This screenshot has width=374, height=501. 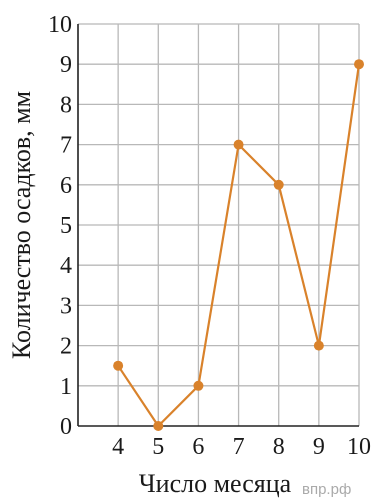 I want to click on y-tick-label: 1, so click(x=66, y=387).